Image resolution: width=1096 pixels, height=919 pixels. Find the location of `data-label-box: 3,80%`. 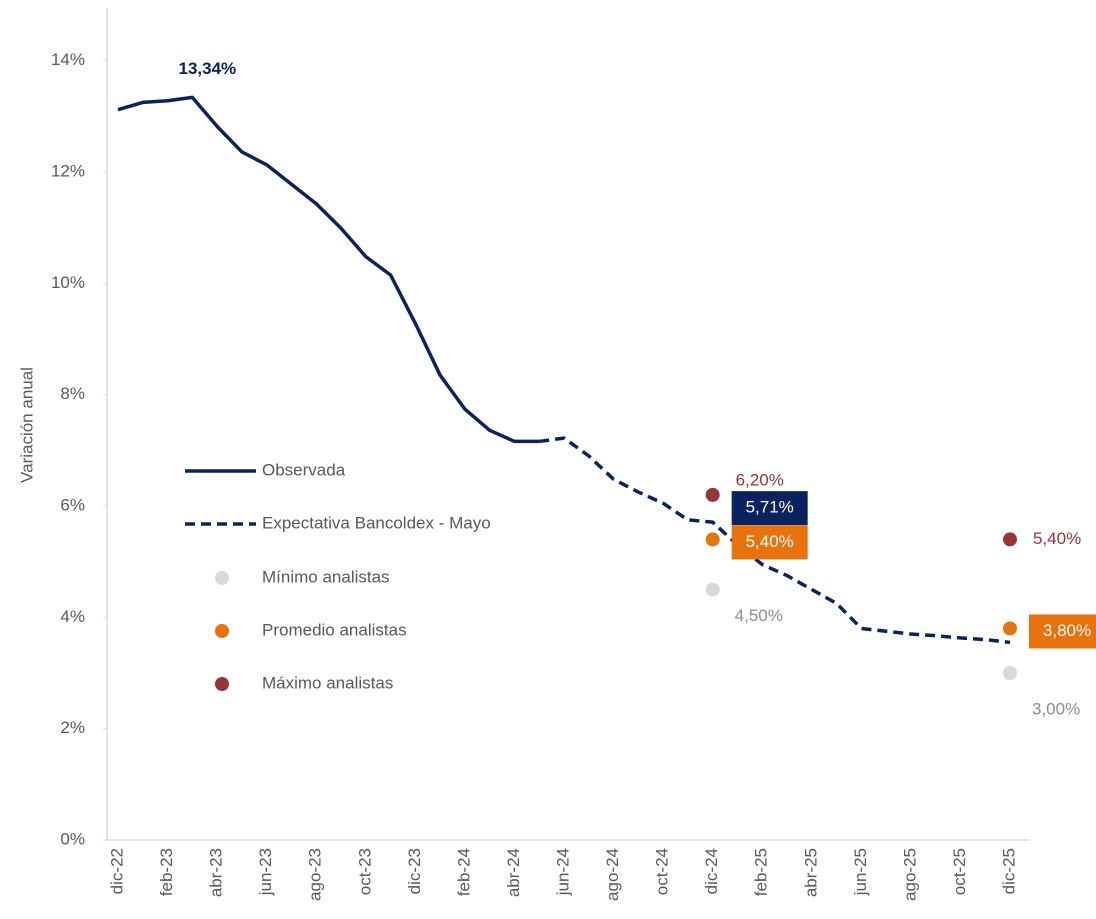

data-label-box: 3,80% is located at coordinates (1062, 631).